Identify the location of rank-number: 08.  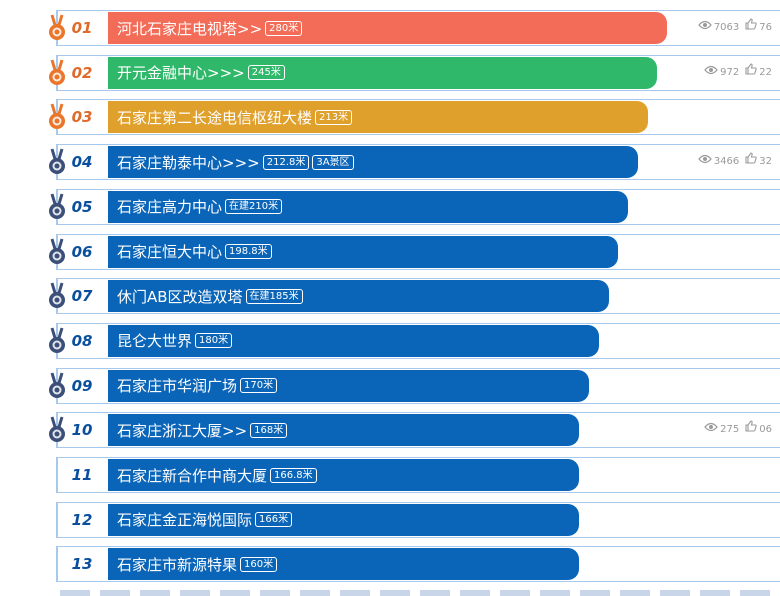
(82, 340).